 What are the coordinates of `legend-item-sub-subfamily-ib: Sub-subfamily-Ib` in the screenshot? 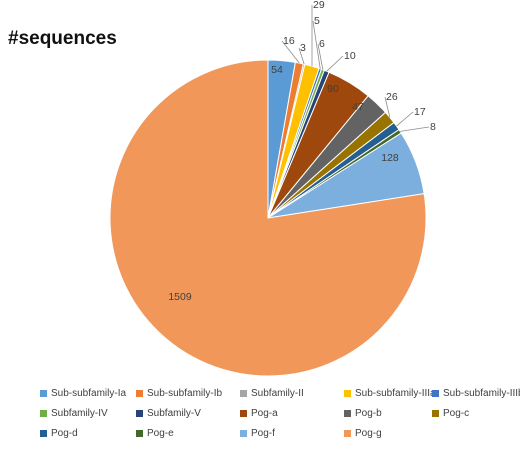 It's located at (179, 393).